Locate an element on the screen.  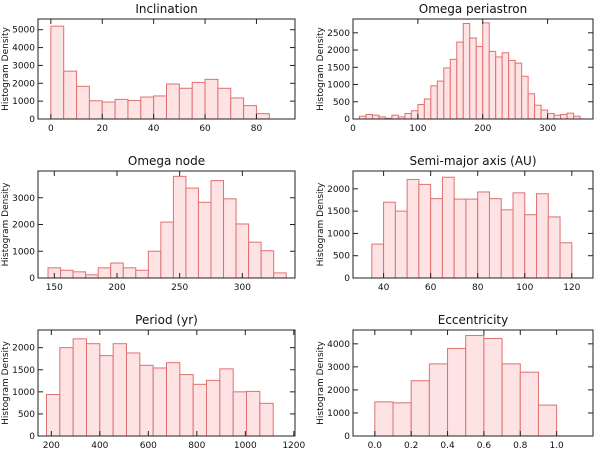
x-tick-label: 1200 is located at coordinates (293, 446).